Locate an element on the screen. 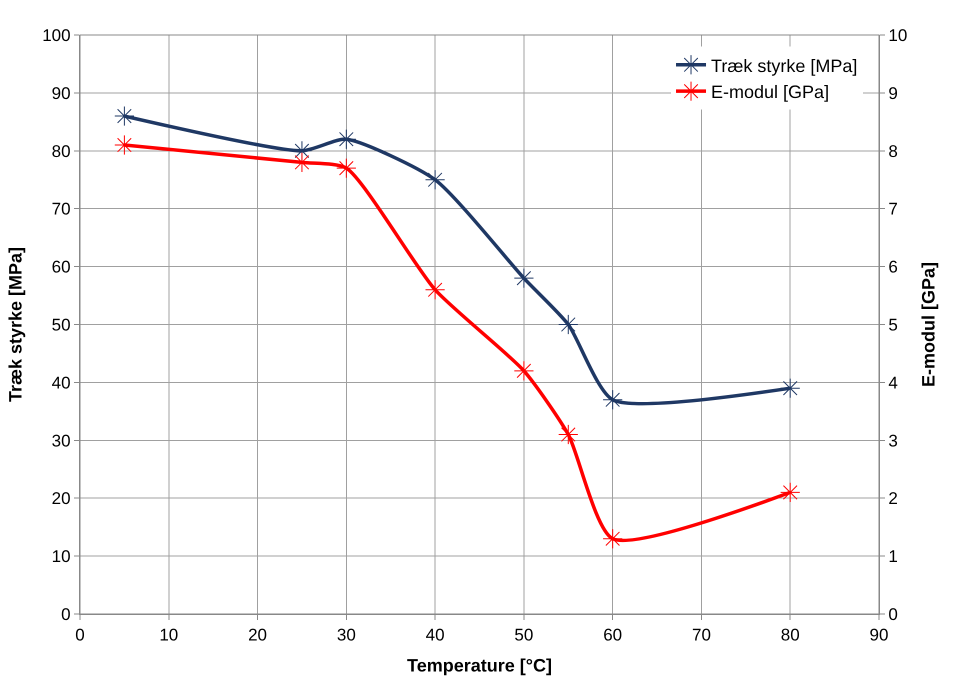 The width and height of the screenshot is (979, 684). y2-tick-label: 1 is located at coordinates (893, 556).